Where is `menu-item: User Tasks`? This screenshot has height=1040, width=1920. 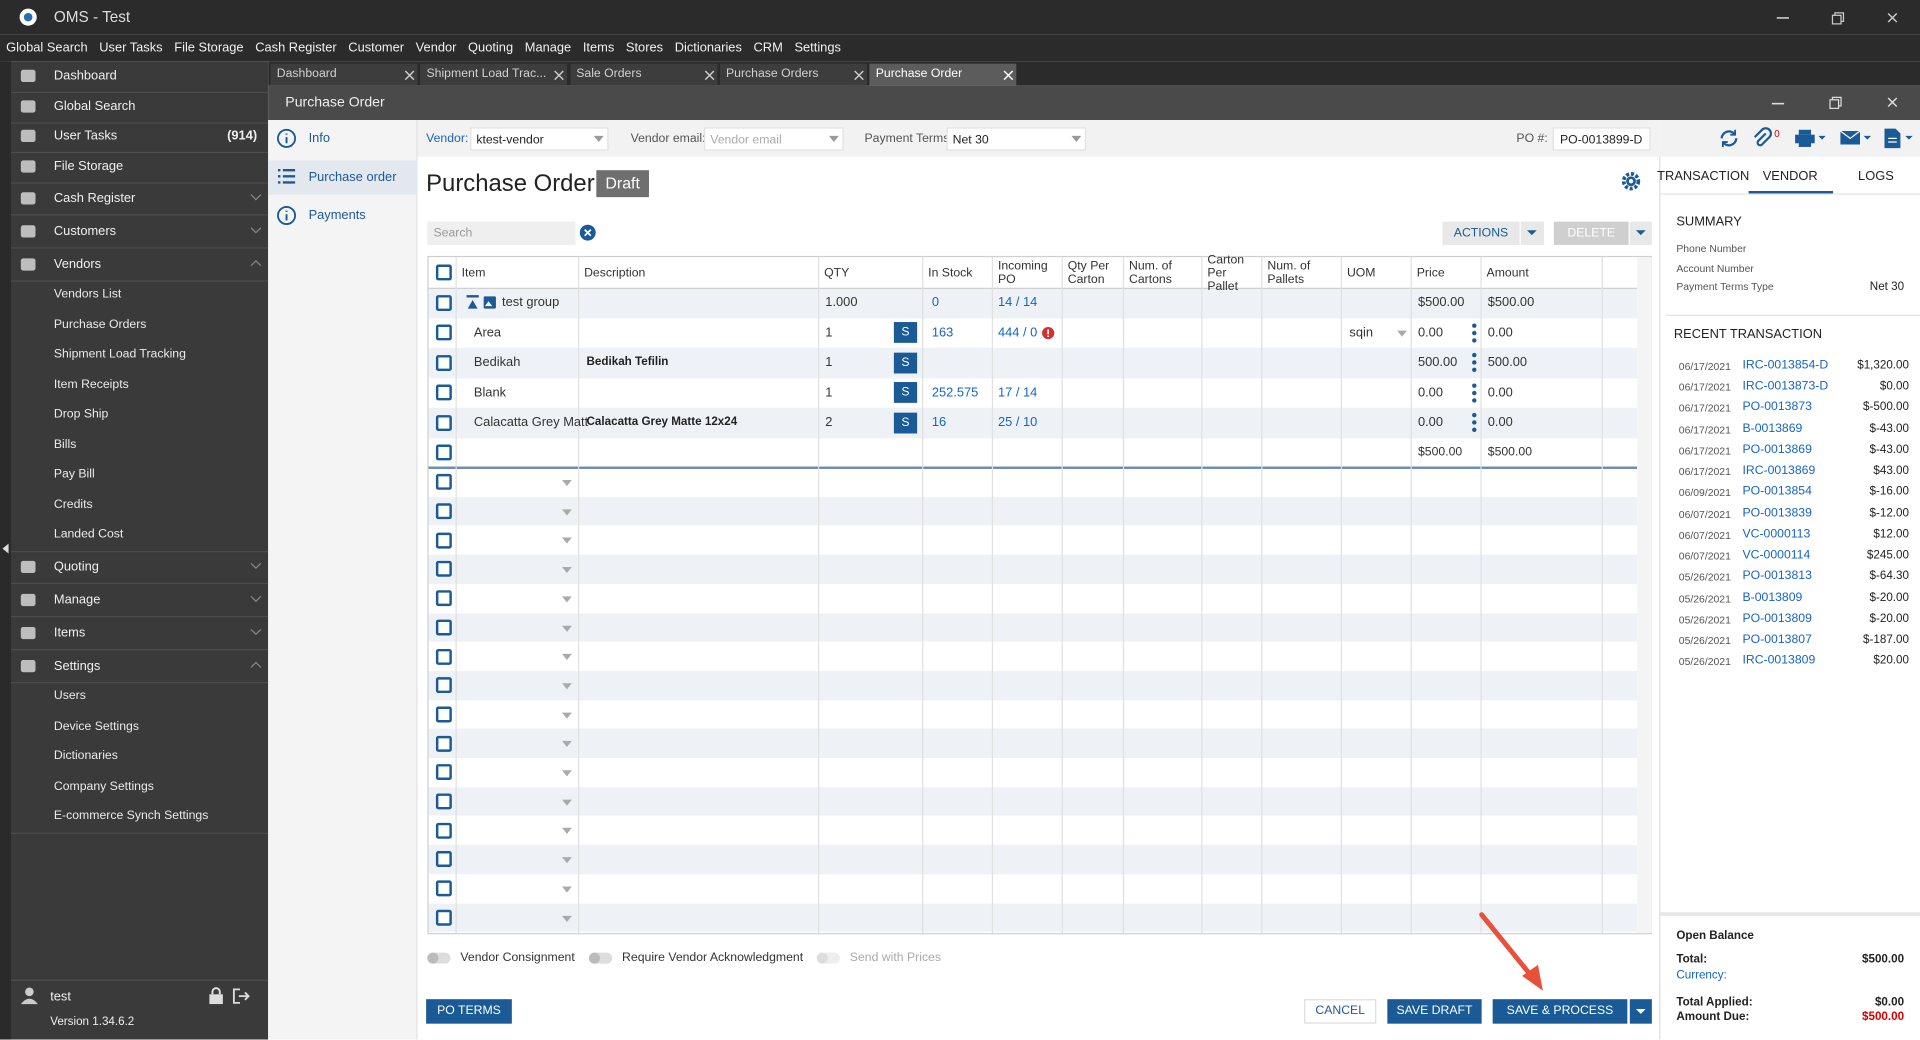
menu-item: User Tasks is located at coordinates (130, 47).